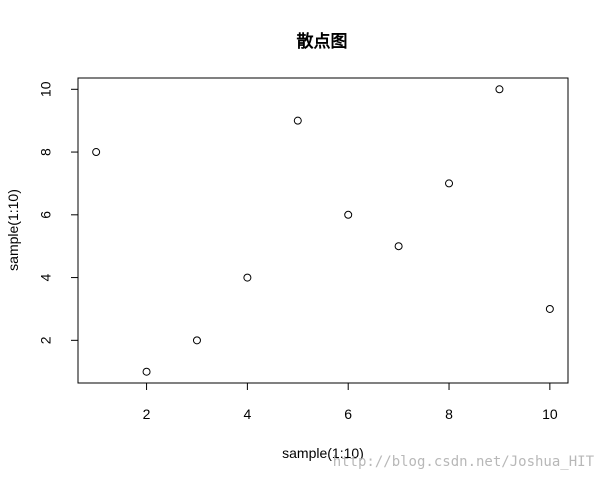  I want to click on x-tick-label: 6, so click(348, 414).